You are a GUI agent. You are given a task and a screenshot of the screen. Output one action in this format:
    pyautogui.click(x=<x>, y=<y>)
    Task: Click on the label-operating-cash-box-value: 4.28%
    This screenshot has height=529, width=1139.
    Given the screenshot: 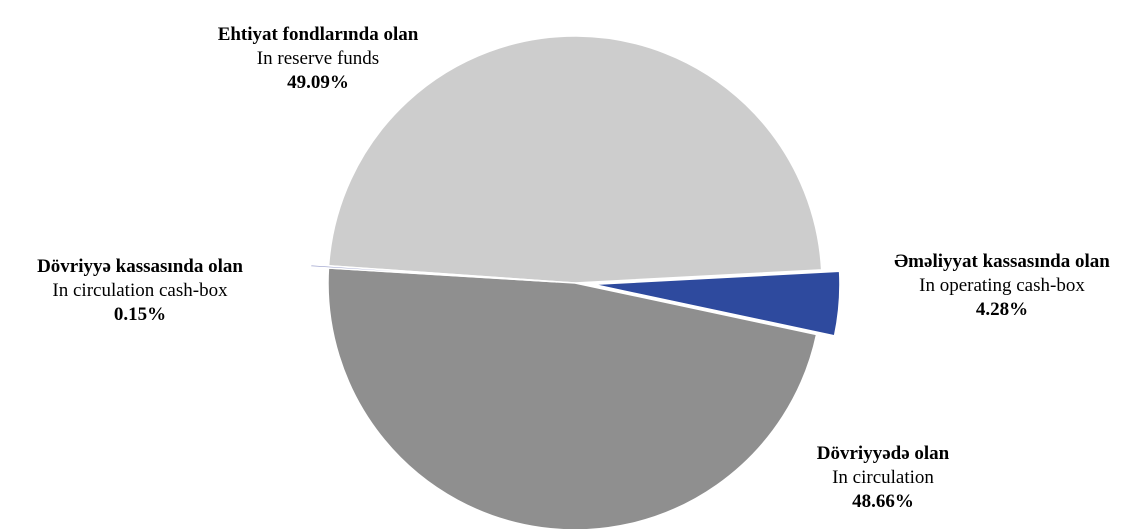 What is the action you would take?
    pyautogui.click(x=1002, y=309)
    